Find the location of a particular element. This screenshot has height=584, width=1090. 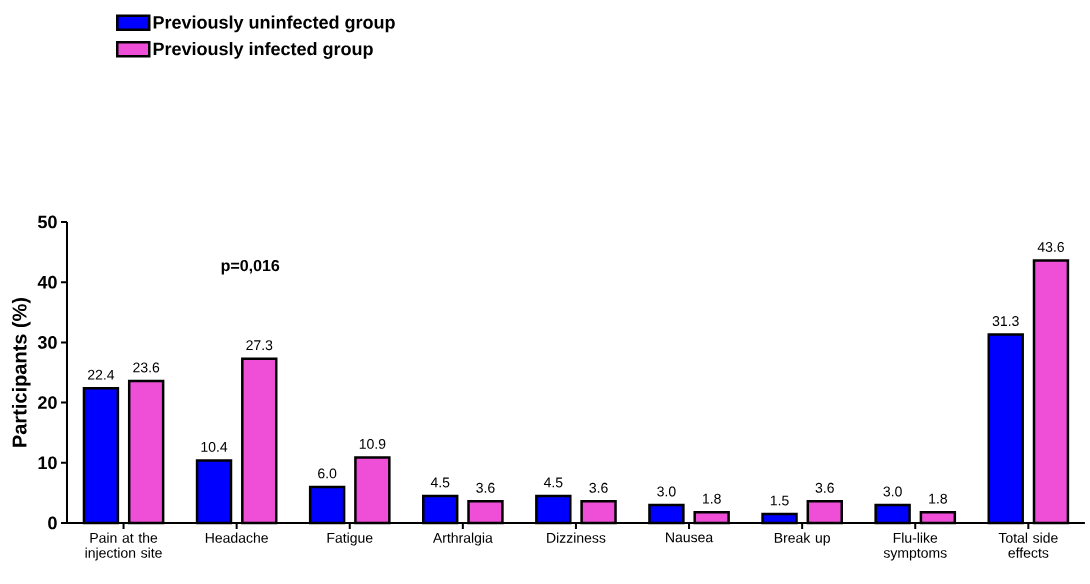

data-label: 10.9 is located at coordinates (372, 443).